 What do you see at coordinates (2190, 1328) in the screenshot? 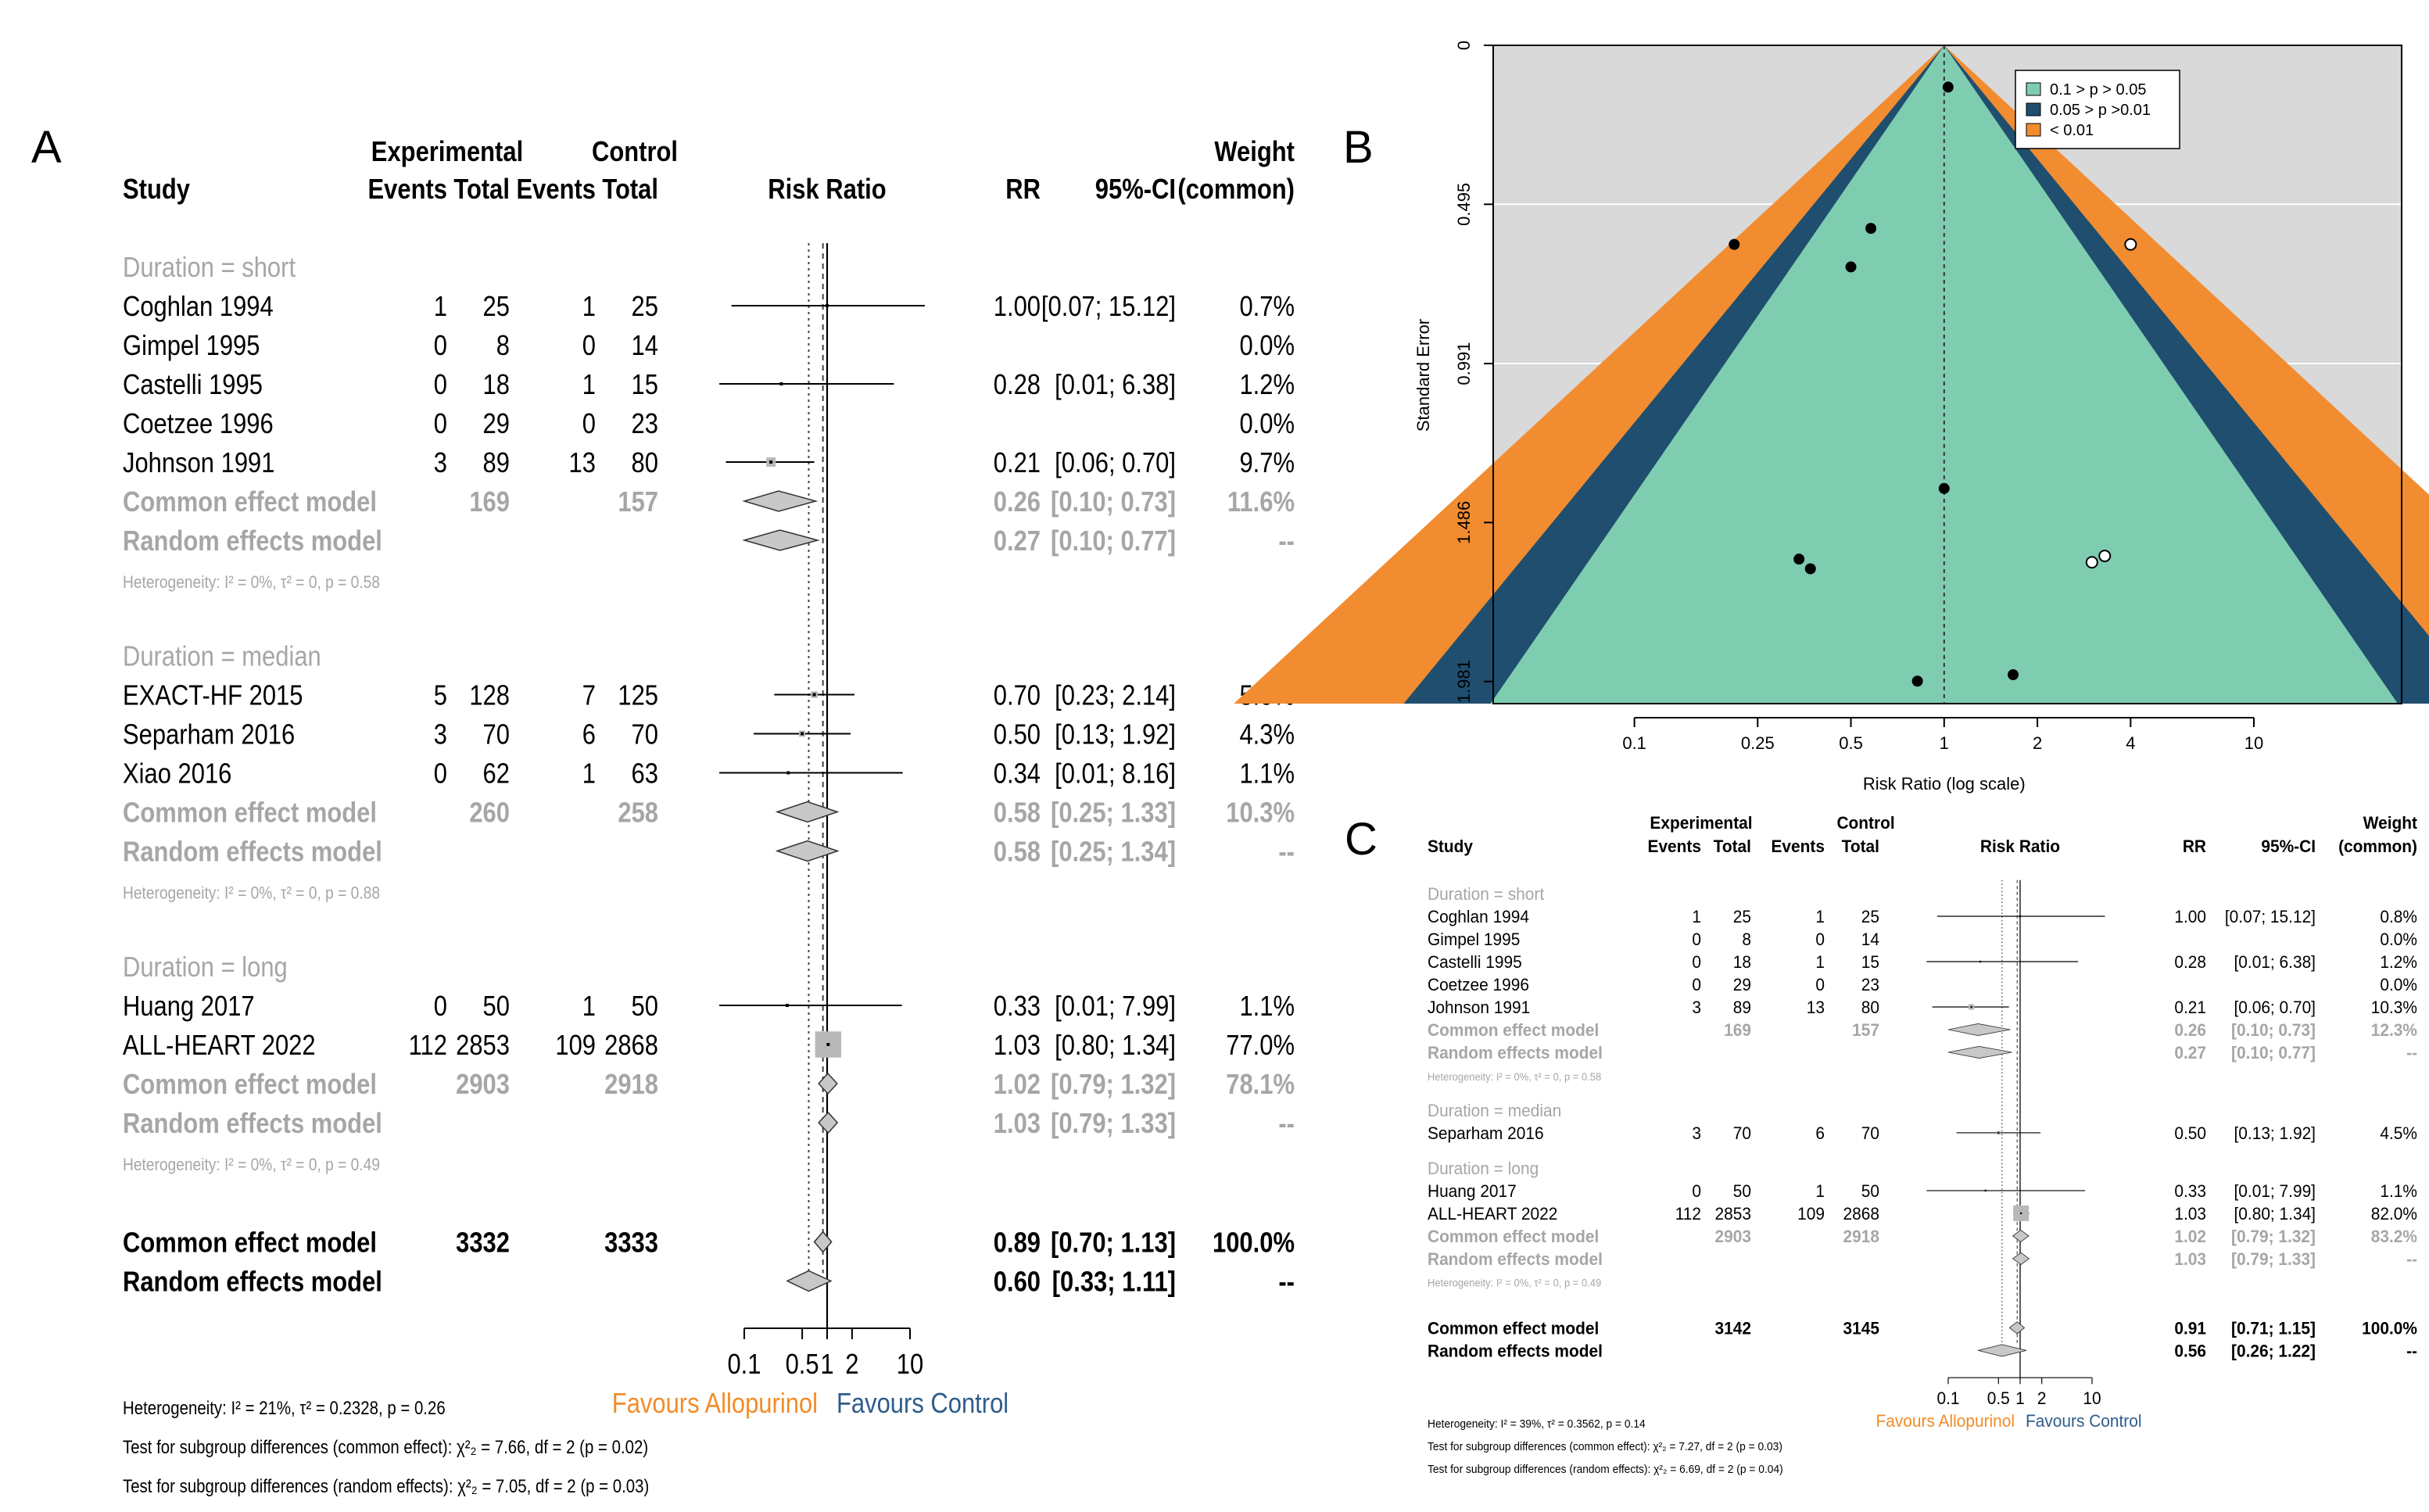
I see `overall-rr: 0.91` at bounding box center [2190, 1328].